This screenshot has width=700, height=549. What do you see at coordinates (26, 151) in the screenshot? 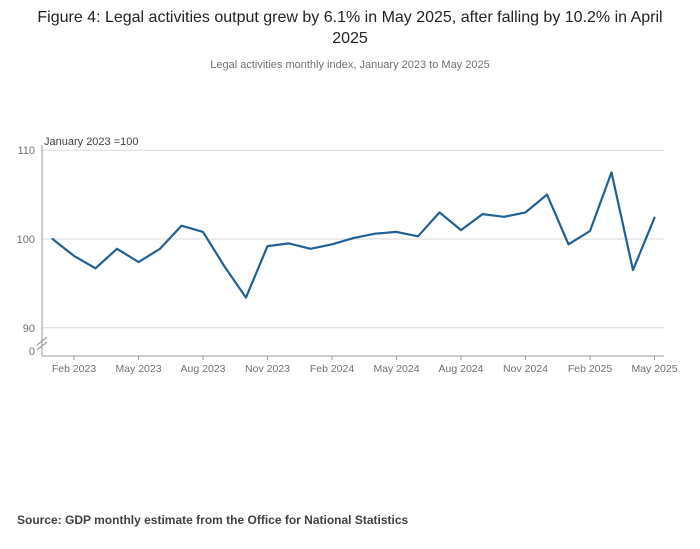
I see `y-tick-label: 110` at bounding box center [26, 151].